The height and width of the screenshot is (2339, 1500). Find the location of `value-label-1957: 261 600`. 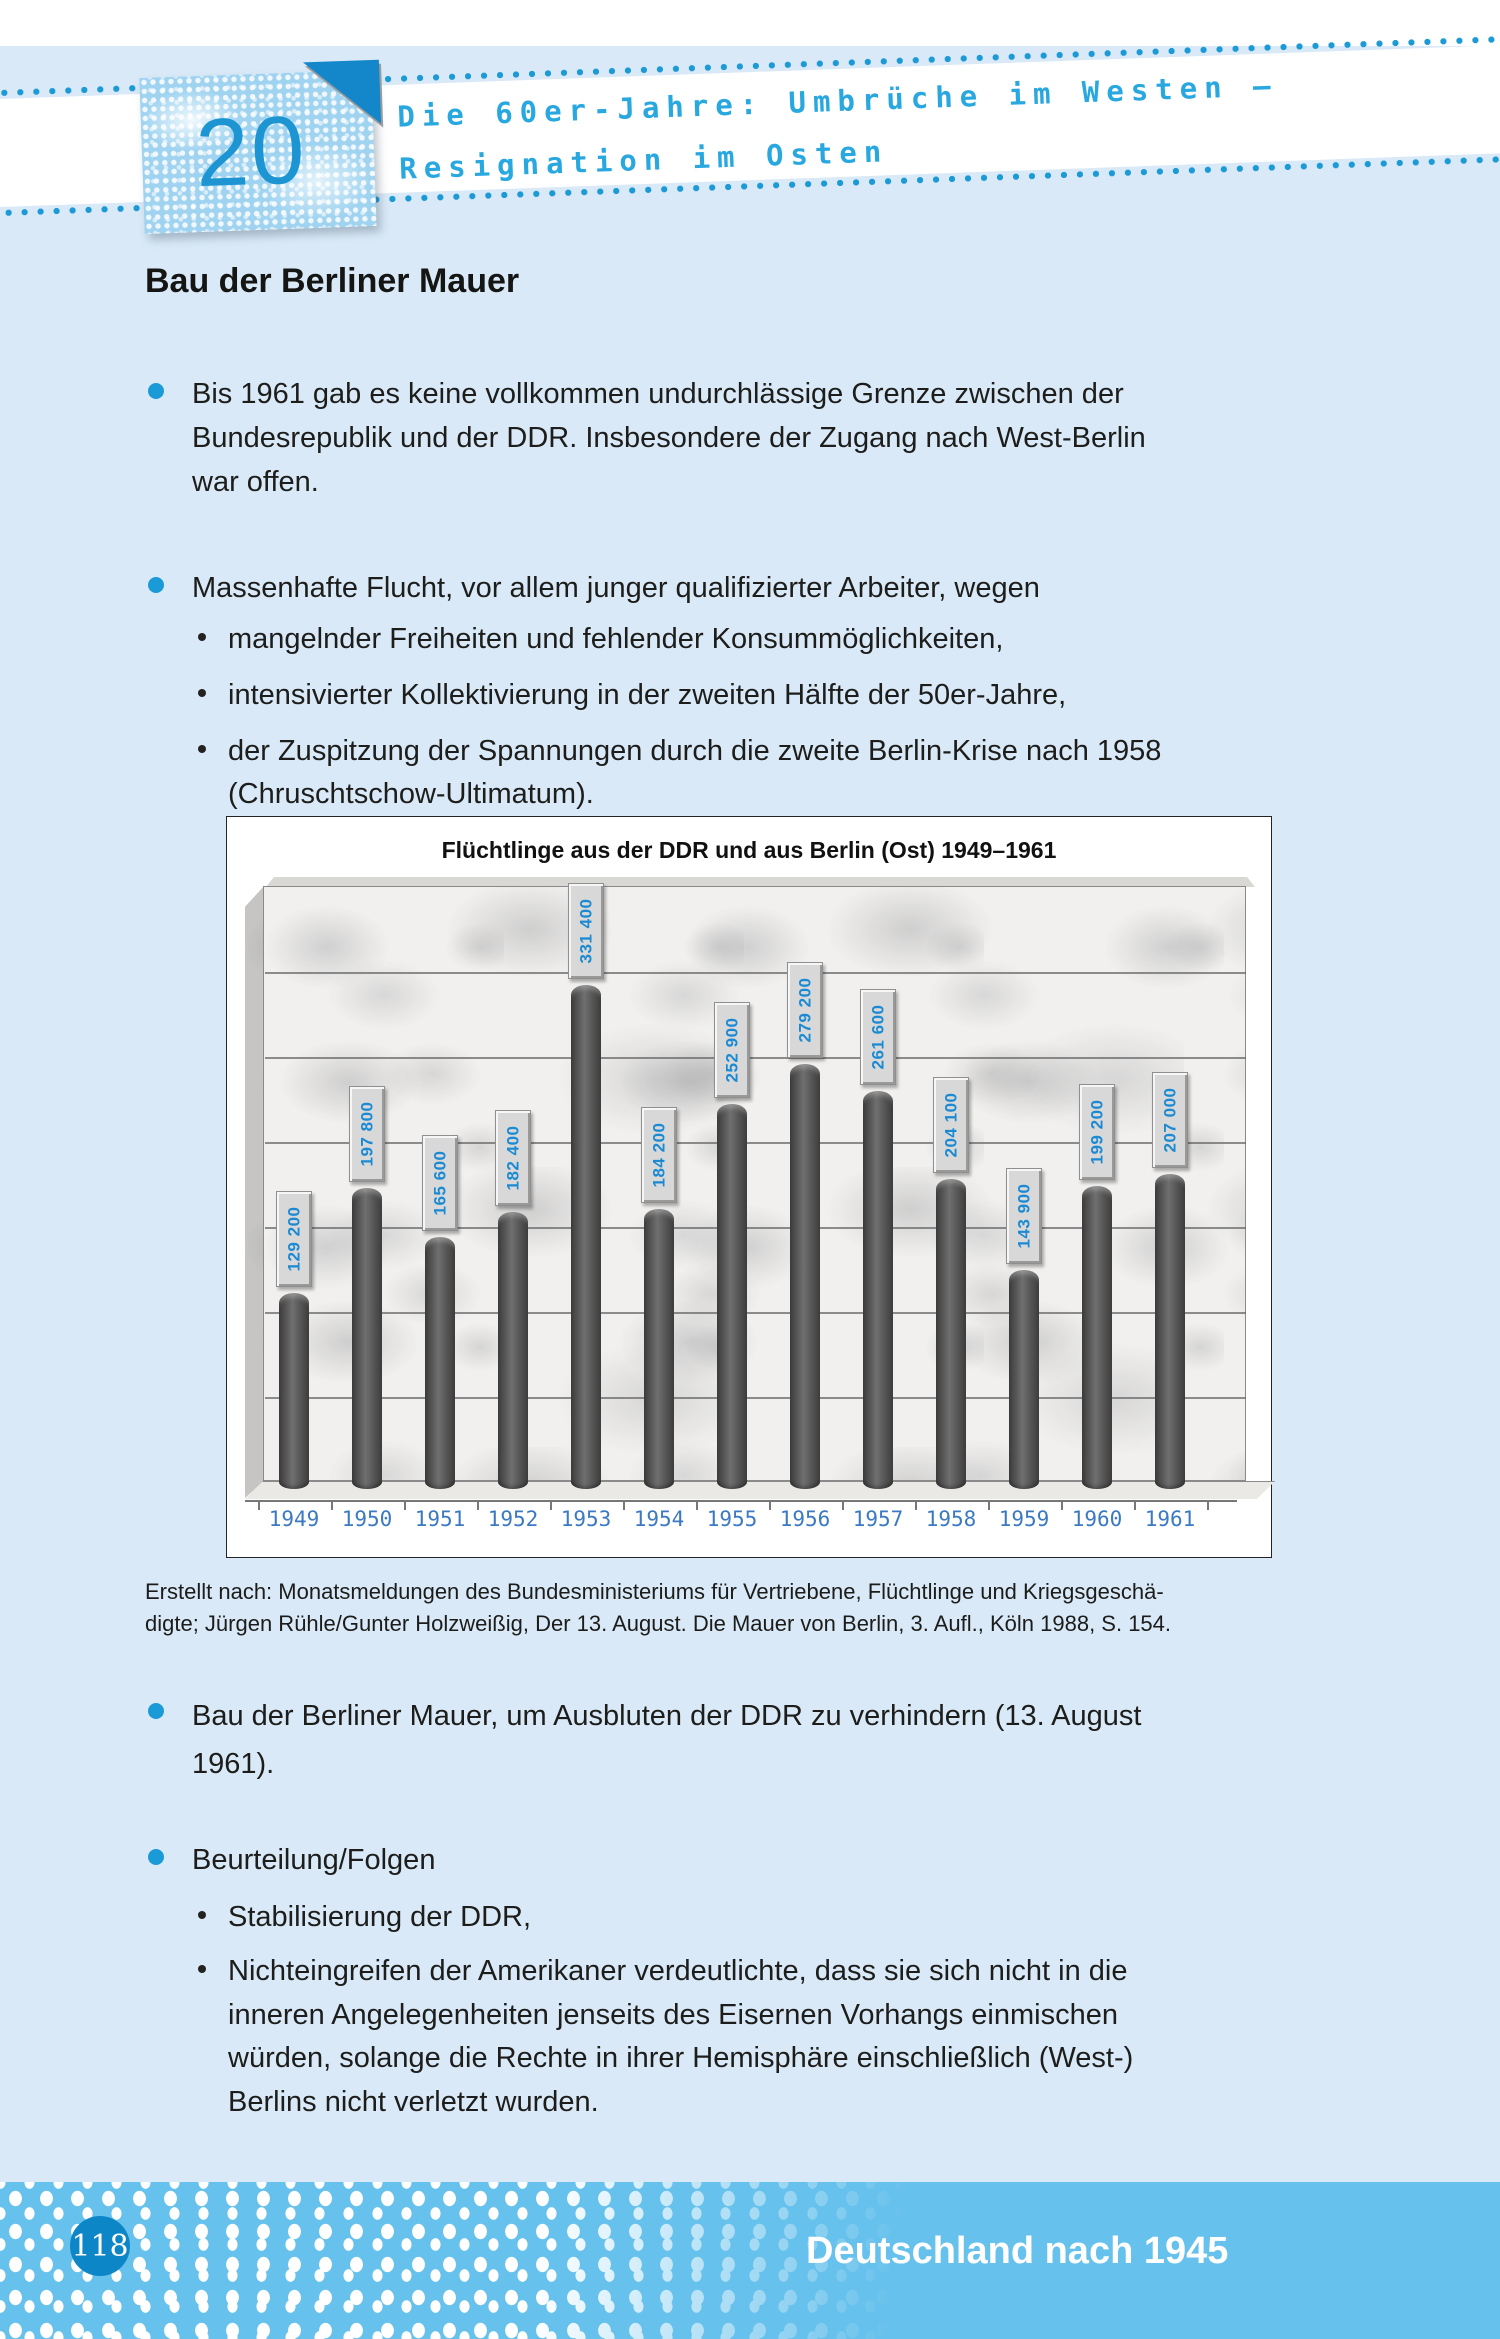

value-label-1957: 261 600 is located at coordinates (878, 1037).